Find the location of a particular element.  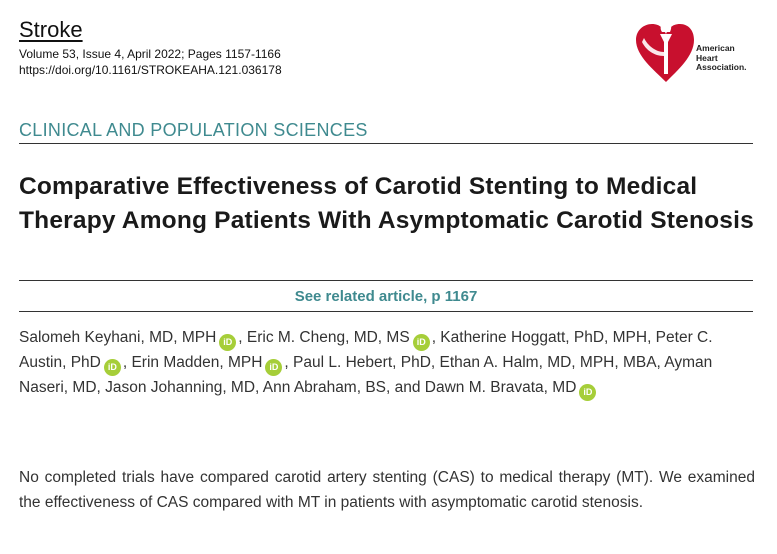

journal-name: Stroke is located at coordinates (51, 29).